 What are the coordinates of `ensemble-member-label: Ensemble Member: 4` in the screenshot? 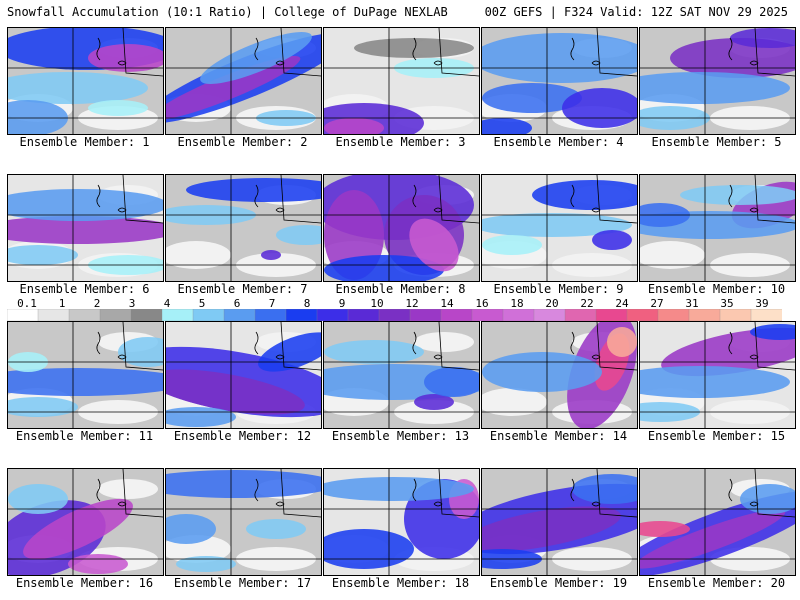 It's located at (558, 142).